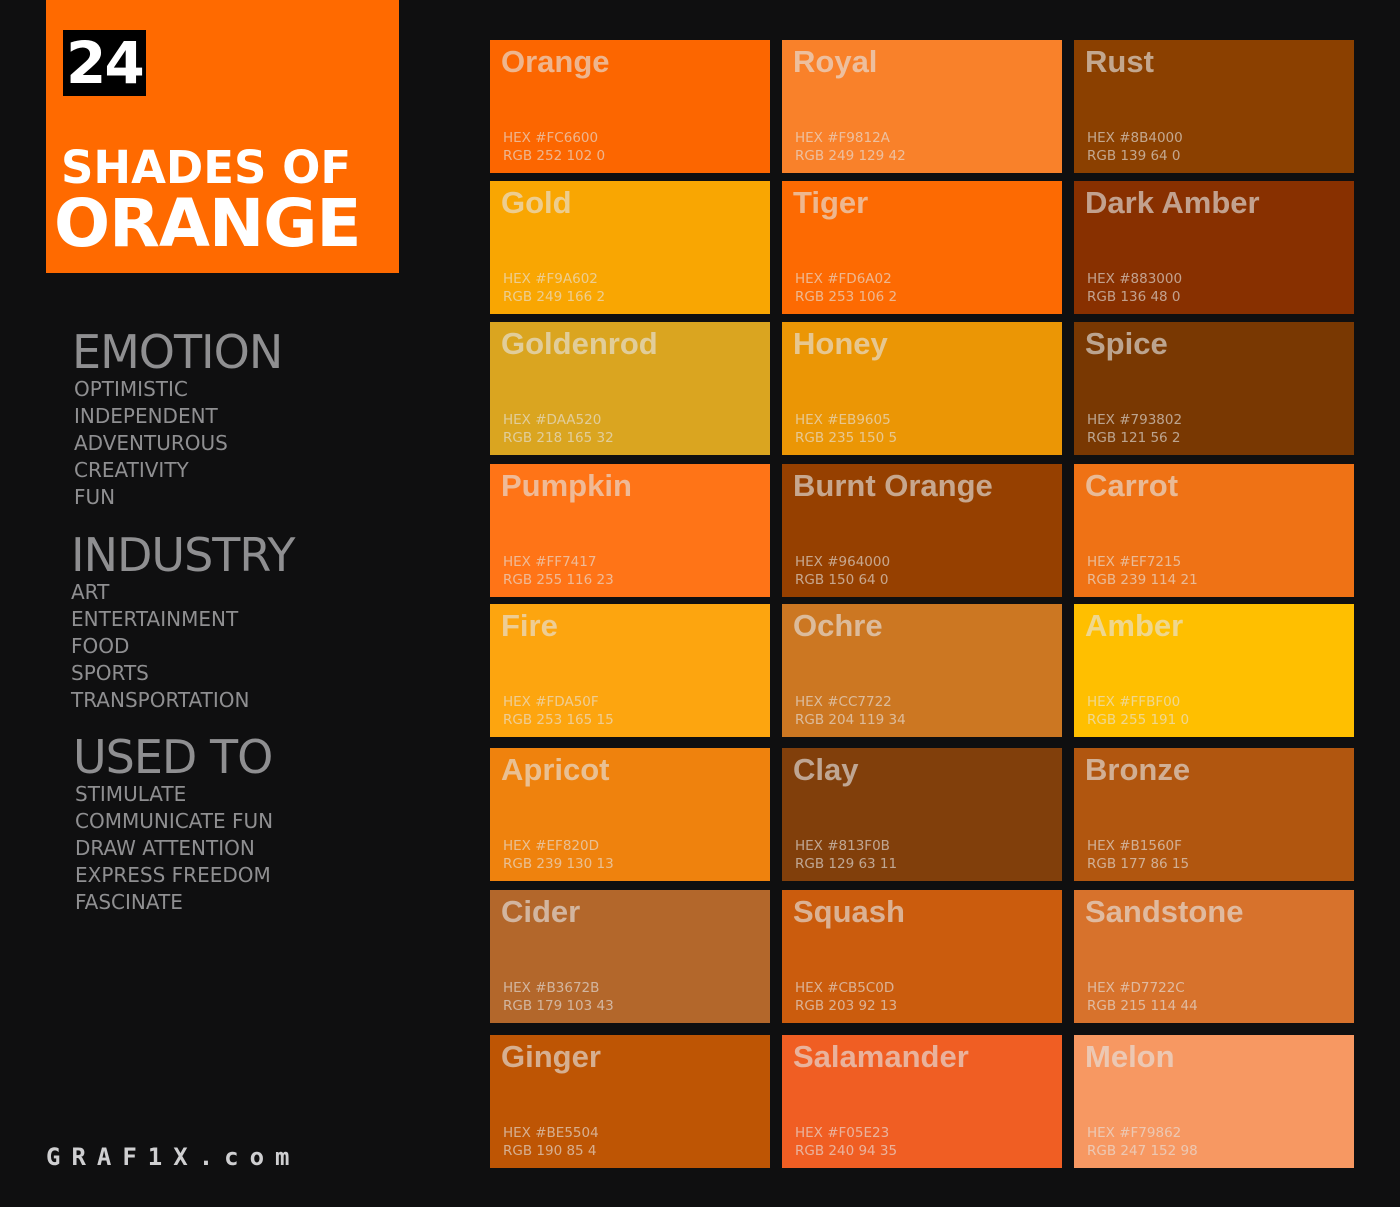 The image size is (1400, 1207). I want to click on emotion-item: ADVENTUROUS, so click(151, 443).